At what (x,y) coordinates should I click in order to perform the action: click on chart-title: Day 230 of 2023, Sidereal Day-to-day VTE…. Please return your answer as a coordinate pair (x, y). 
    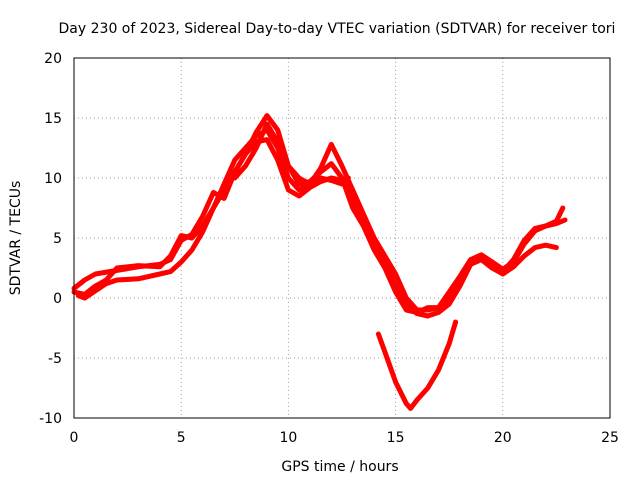
    Looking at the image, I should click on (337, 29).